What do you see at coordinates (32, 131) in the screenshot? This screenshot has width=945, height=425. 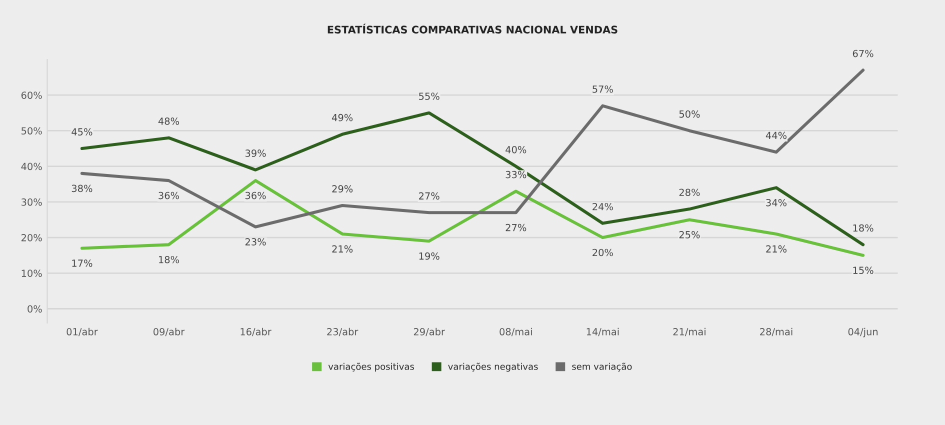 I see `y-tick-label: 50%` at bounding box center [32, 131].